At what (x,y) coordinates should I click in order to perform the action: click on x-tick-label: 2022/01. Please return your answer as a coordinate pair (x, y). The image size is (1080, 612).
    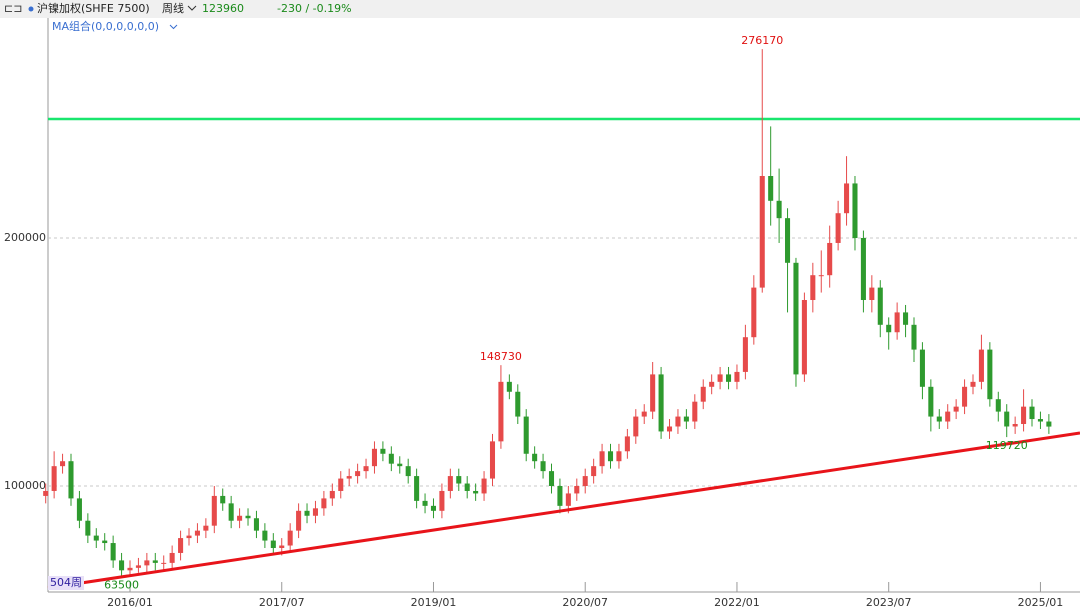
    Looking at the image, I should click on (737, 602).